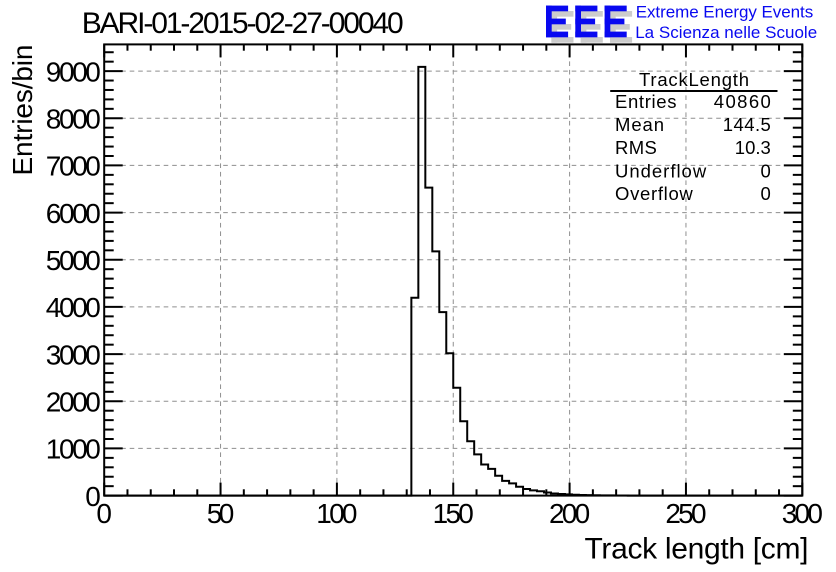 The width and height of the screenshot is (836, 572). What do you see at coordinates (661, 170) in the screenshot?
I see `svg-text: Underflow` at bounding box center [661, 170].